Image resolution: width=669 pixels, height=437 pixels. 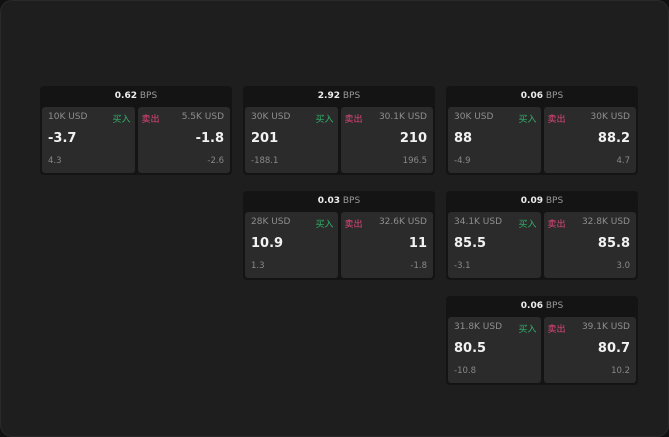 I want to click on ask-change: -2.6, so click(x=215, y=161).